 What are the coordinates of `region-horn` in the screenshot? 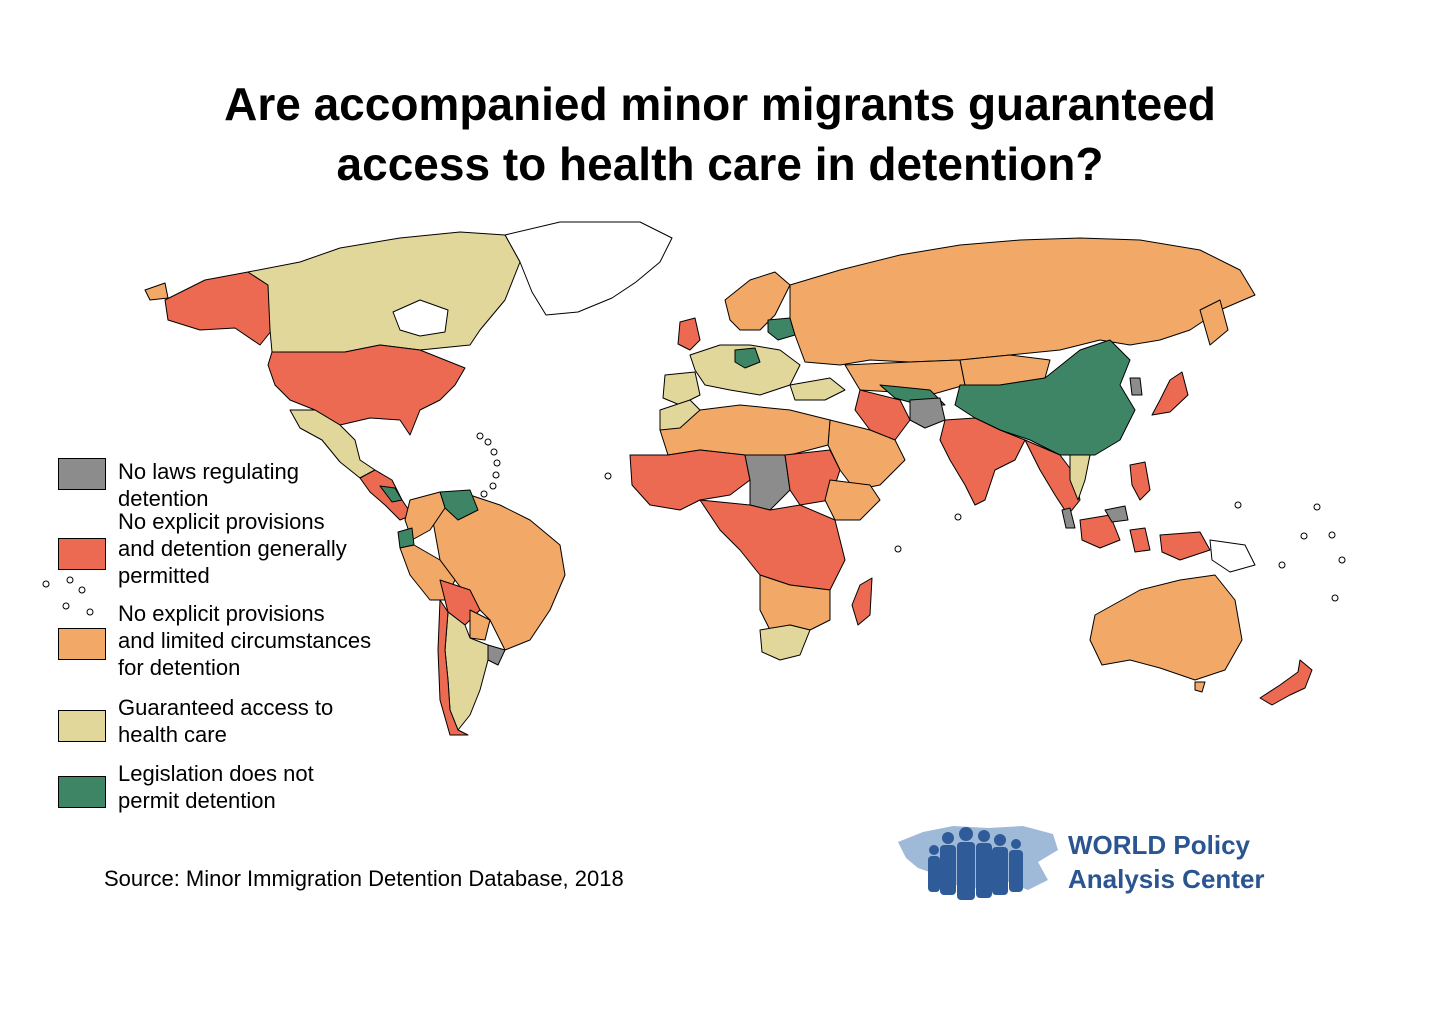 It's located at (852, 500).